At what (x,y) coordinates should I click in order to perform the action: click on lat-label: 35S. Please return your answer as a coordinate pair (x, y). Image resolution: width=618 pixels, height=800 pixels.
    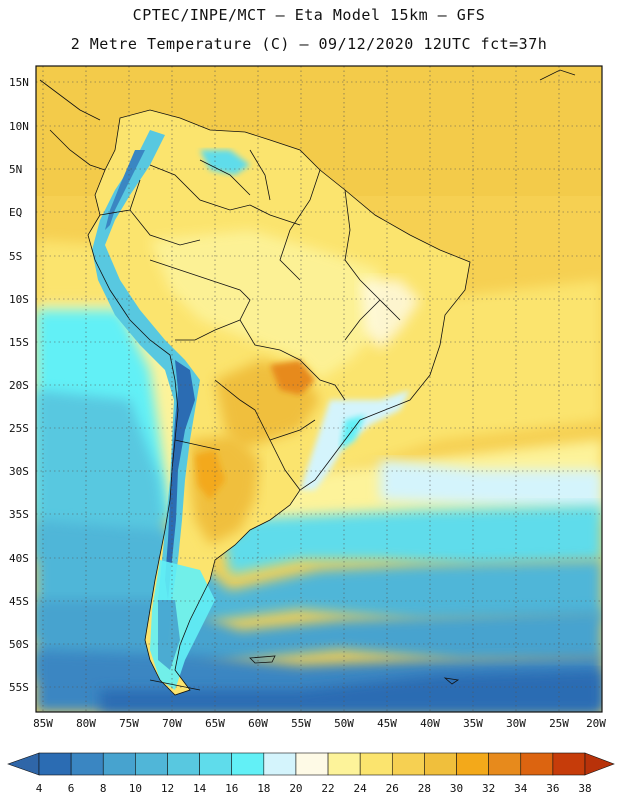
    Looking at the image, I should click on (19, 514).